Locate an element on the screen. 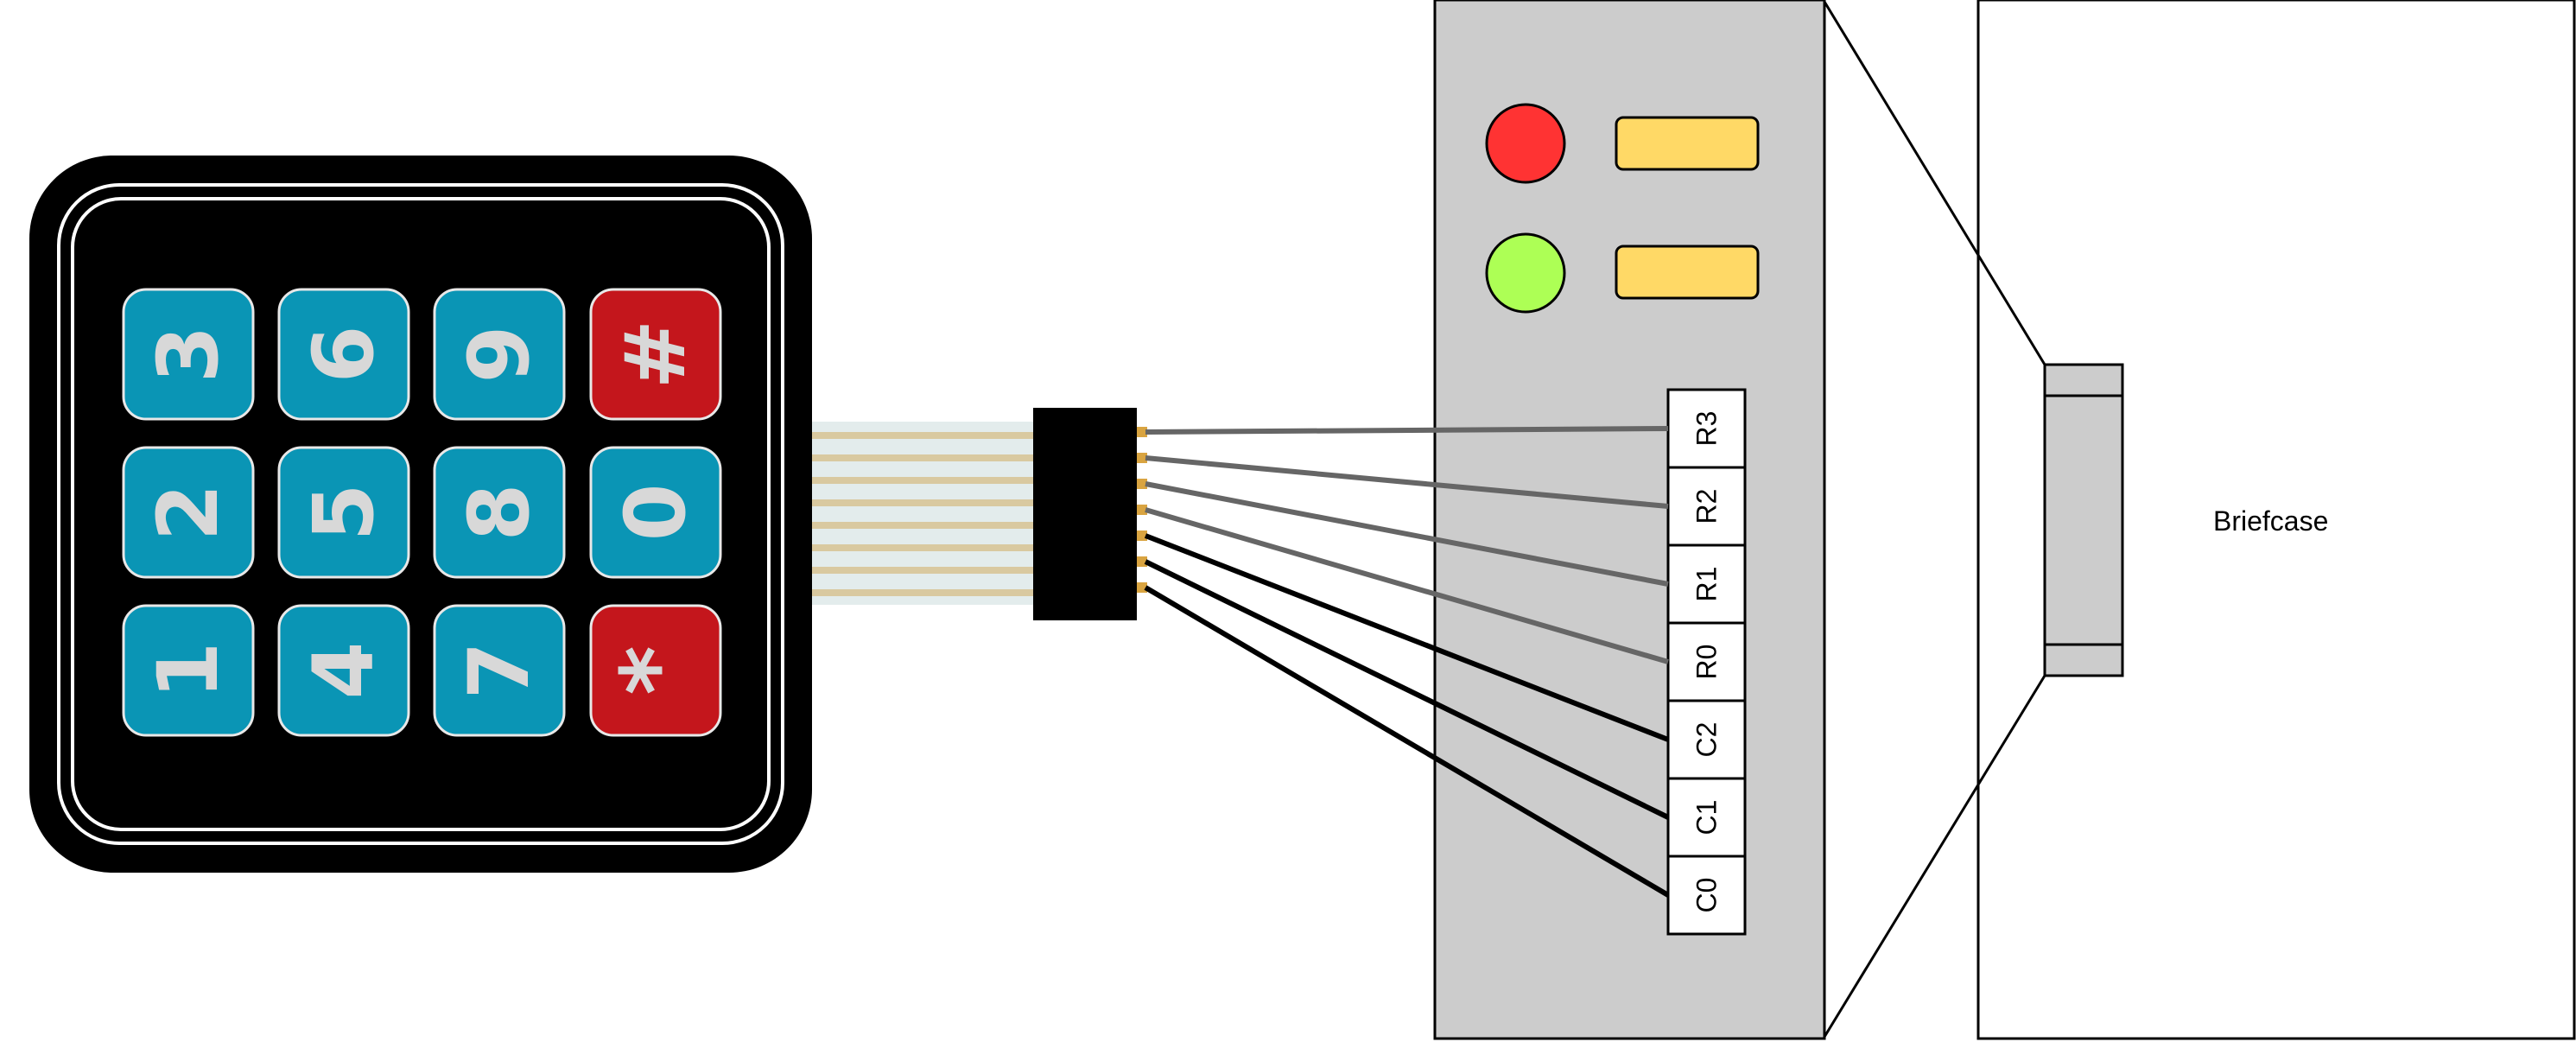  pin-r2: R2 is located at coordinates (1706, 506).